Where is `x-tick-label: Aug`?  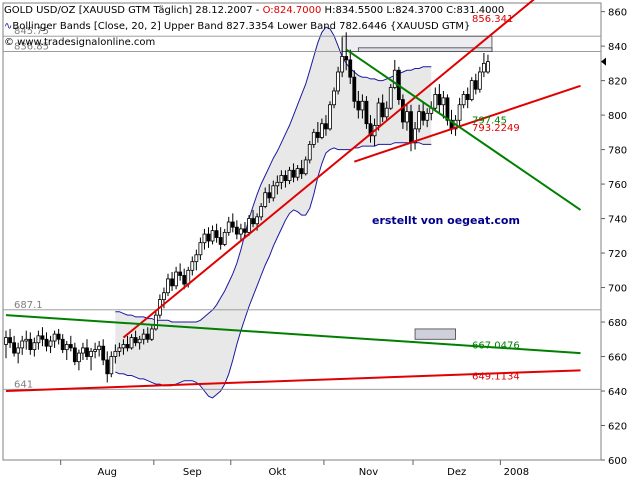 x-tick-label: Aug is located at coordinates (107, 472).